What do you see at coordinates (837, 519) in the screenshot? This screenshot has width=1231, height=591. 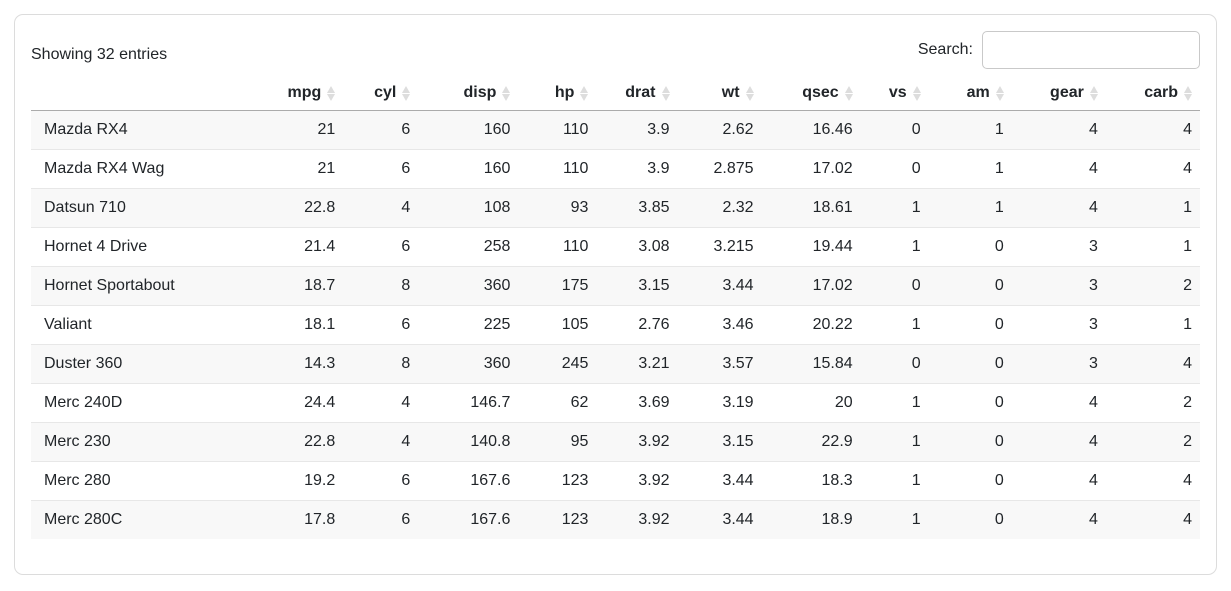 I see `data-cell: 18.9` at bounding box center [837, 519].